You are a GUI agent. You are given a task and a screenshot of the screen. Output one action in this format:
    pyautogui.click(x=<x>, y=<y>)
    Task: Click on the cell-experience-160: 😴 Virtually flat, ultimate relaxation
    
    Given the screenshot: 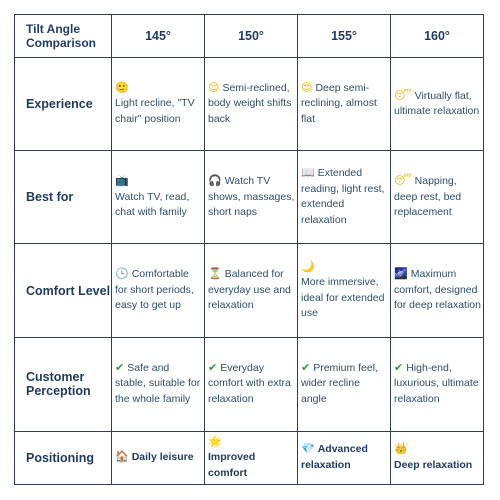 What is the action you would take?
    pyautogui.click(x=437, y=104)
    